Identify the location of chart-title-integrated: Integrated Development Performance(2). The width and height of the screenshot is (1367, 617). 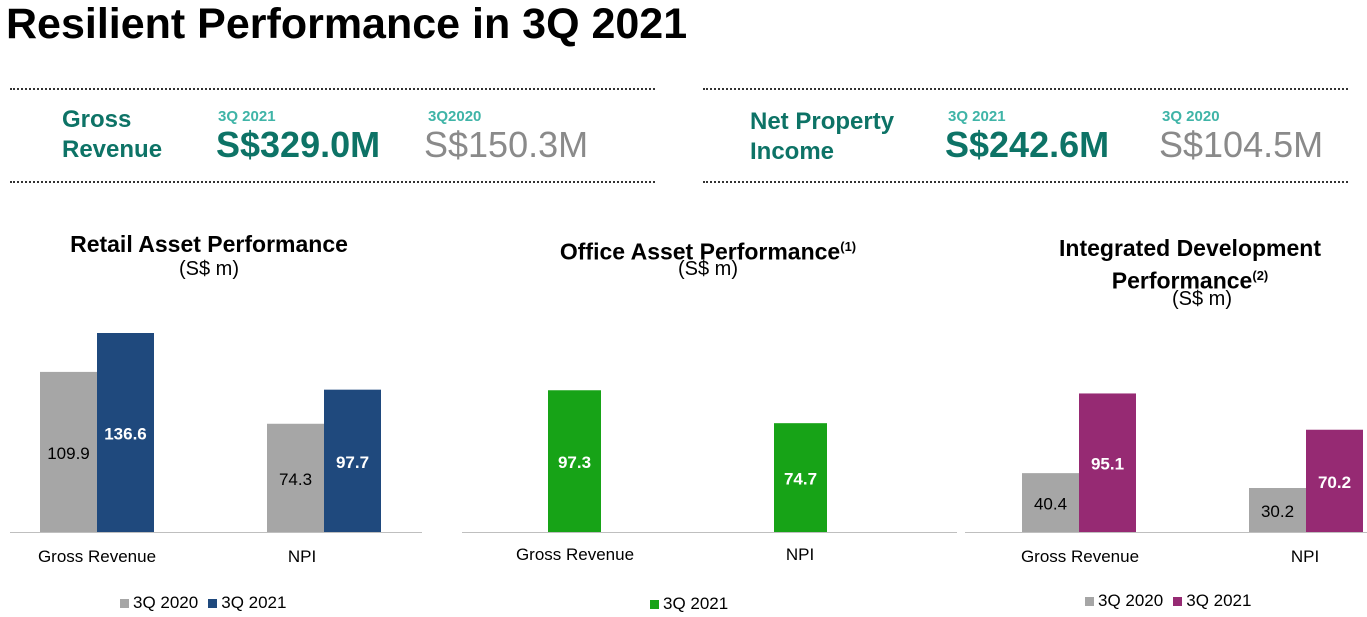
(1183, 264).